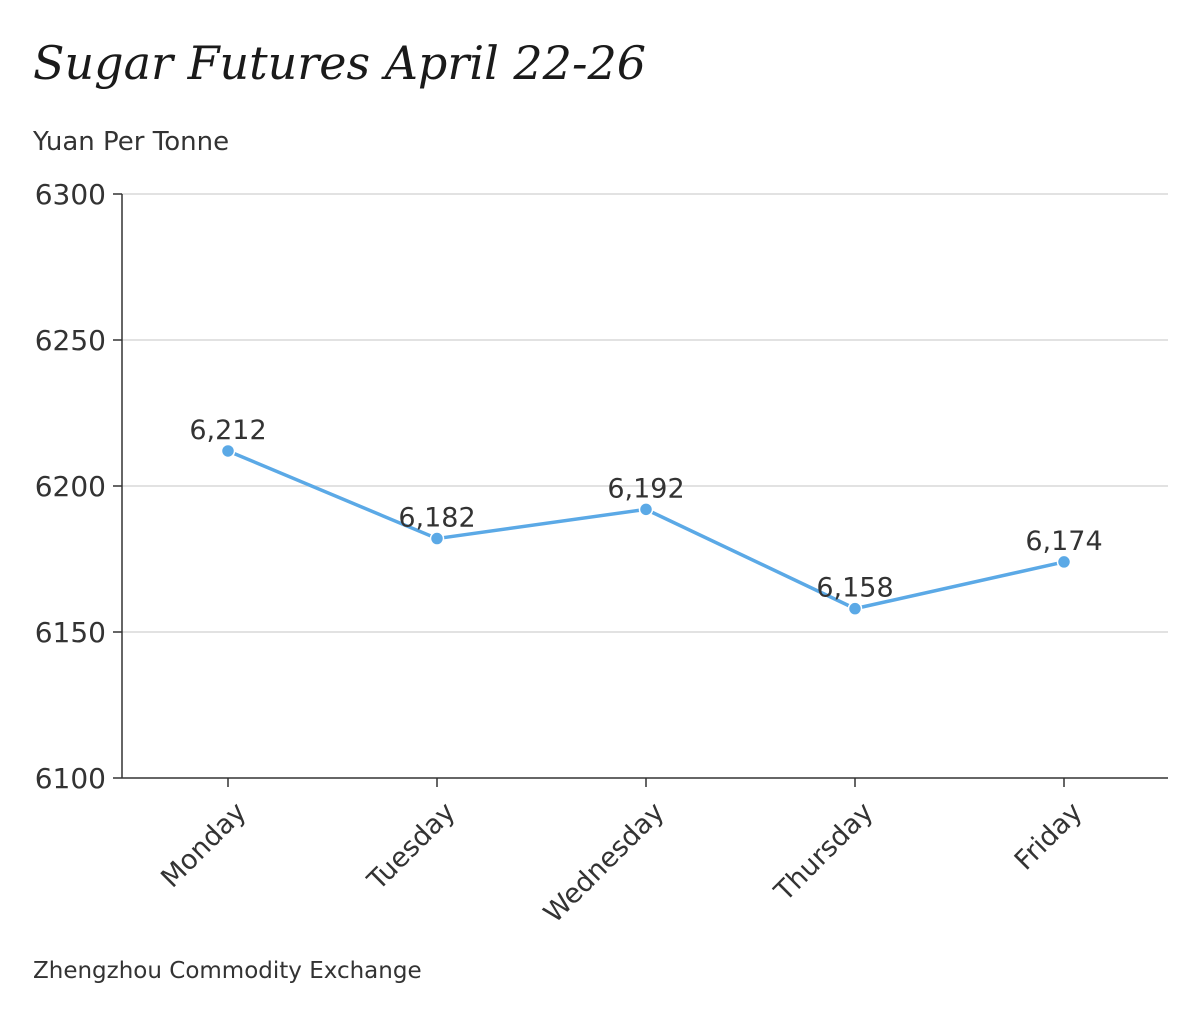  I want to click on y-tick-labels: 6100 6150 6200 6250 6300, so click(70, 486).